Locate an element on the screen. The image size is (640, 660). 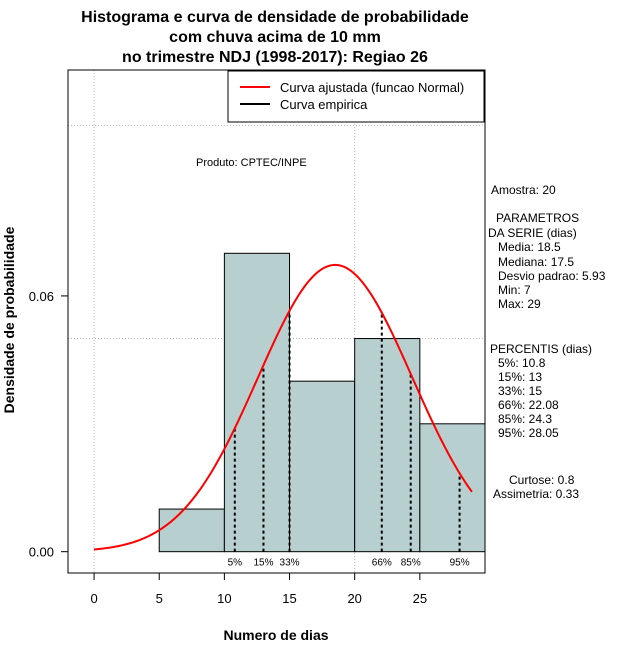
chart-title-line-2: com chuva acima de 10 mm is located at coordinates (275, 37).